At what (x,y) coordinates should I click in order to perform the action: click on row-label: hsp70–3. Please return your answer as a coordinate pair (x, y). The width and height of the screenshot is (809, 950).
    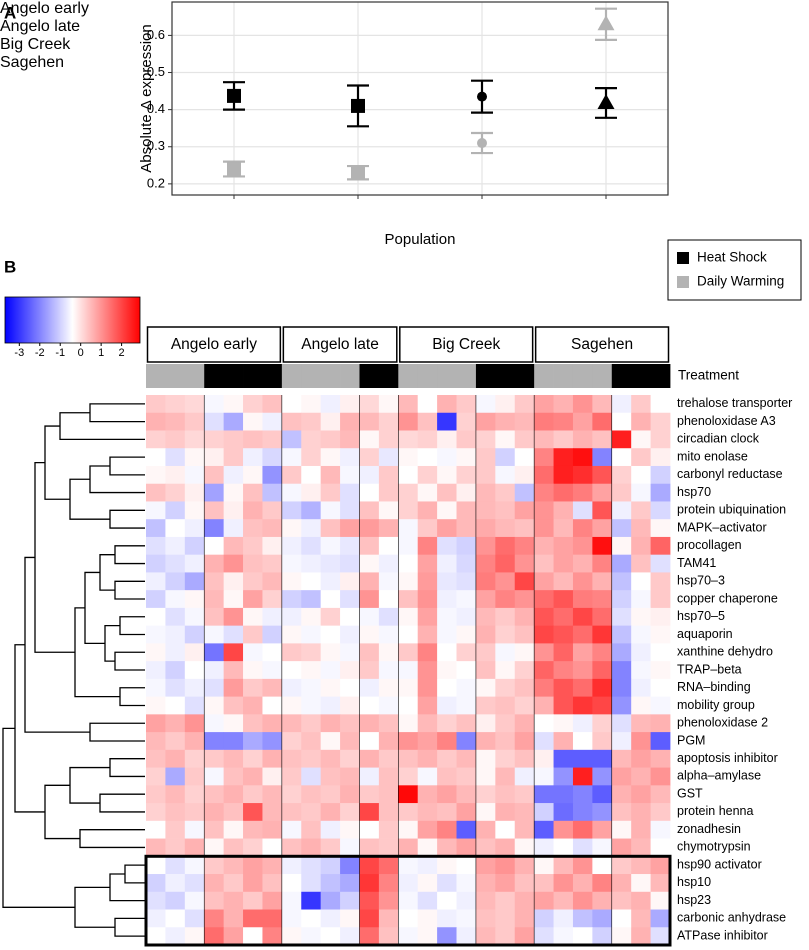
    Looking at the image, I should click on (701, 581).